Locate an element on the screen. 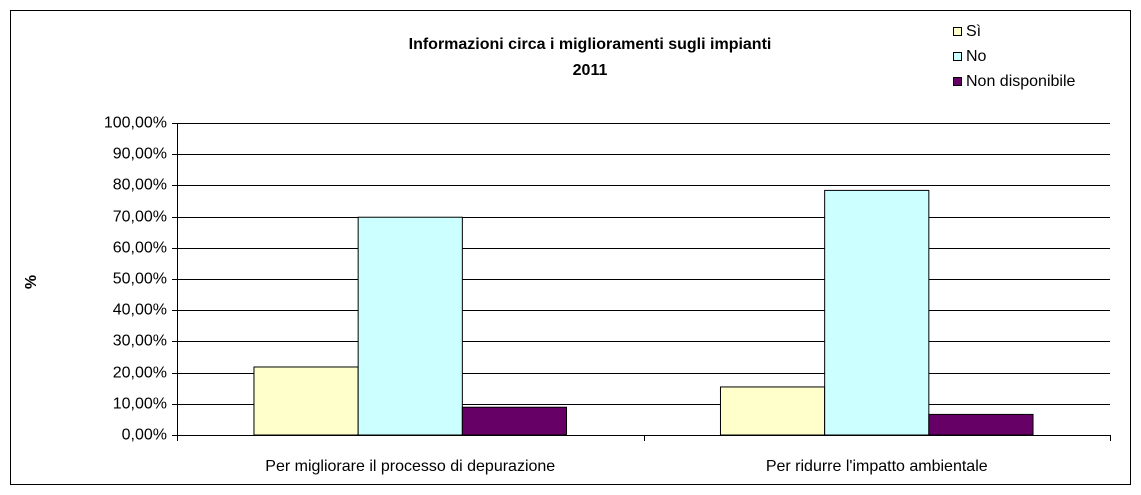 The width and height of the screenshot is (1141, 495). y-tick-label: 90,00% is located at coordinates (140, 154).